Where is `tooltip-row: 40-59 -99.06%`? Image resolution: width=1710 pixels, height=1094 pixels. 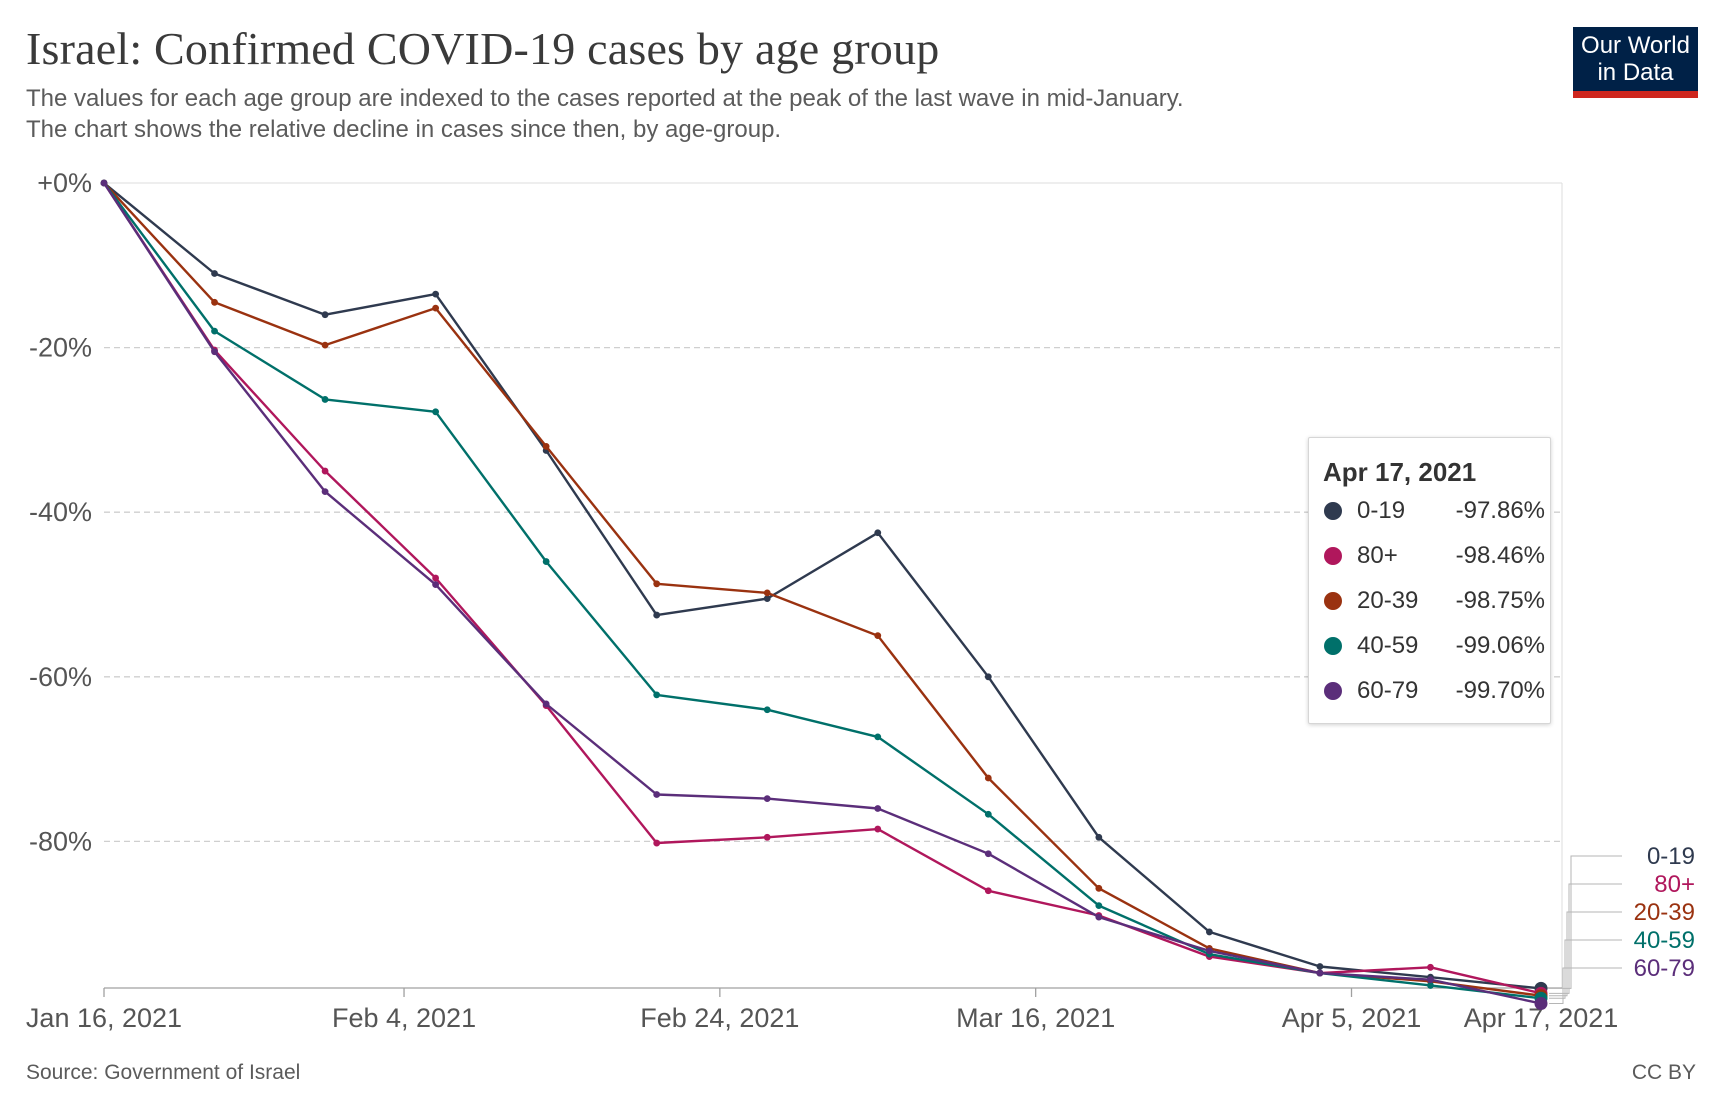 tooltip-row: 40-59 -99.06% is located at coordinates (1434, 646).